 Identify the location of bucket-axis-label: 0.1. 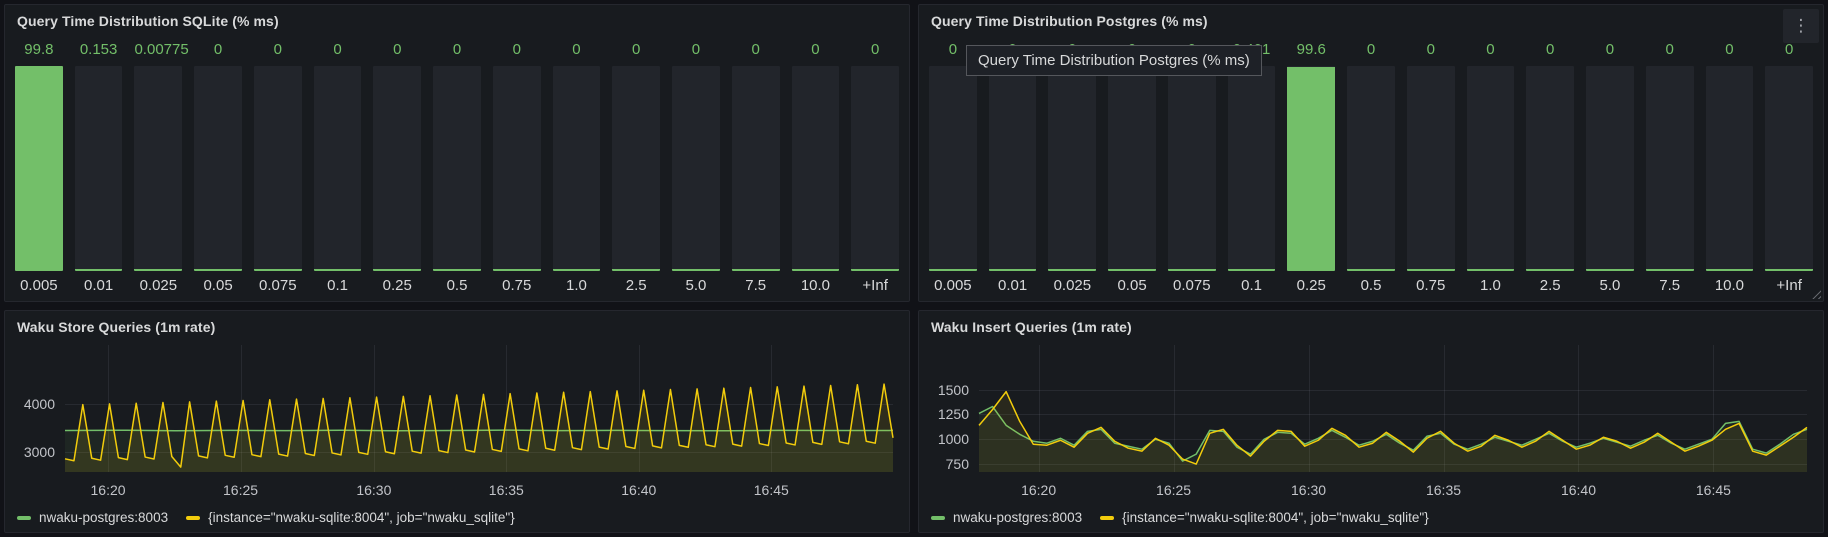
(1251, 285).